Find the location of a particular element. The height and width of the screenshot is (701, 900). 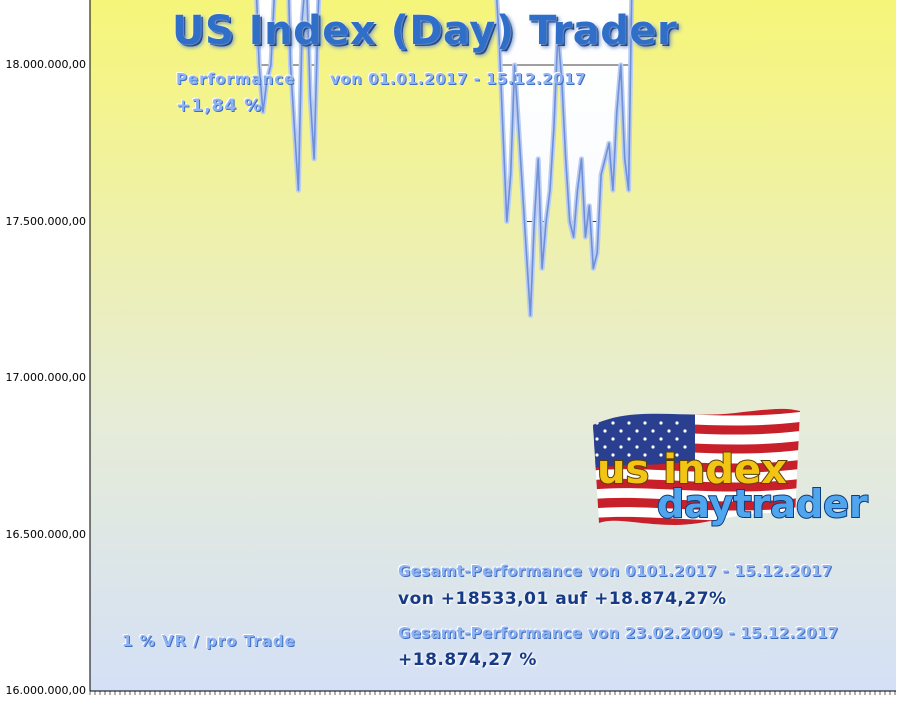

logo-text-line2: daytrader is located at coordinates (762, 504).